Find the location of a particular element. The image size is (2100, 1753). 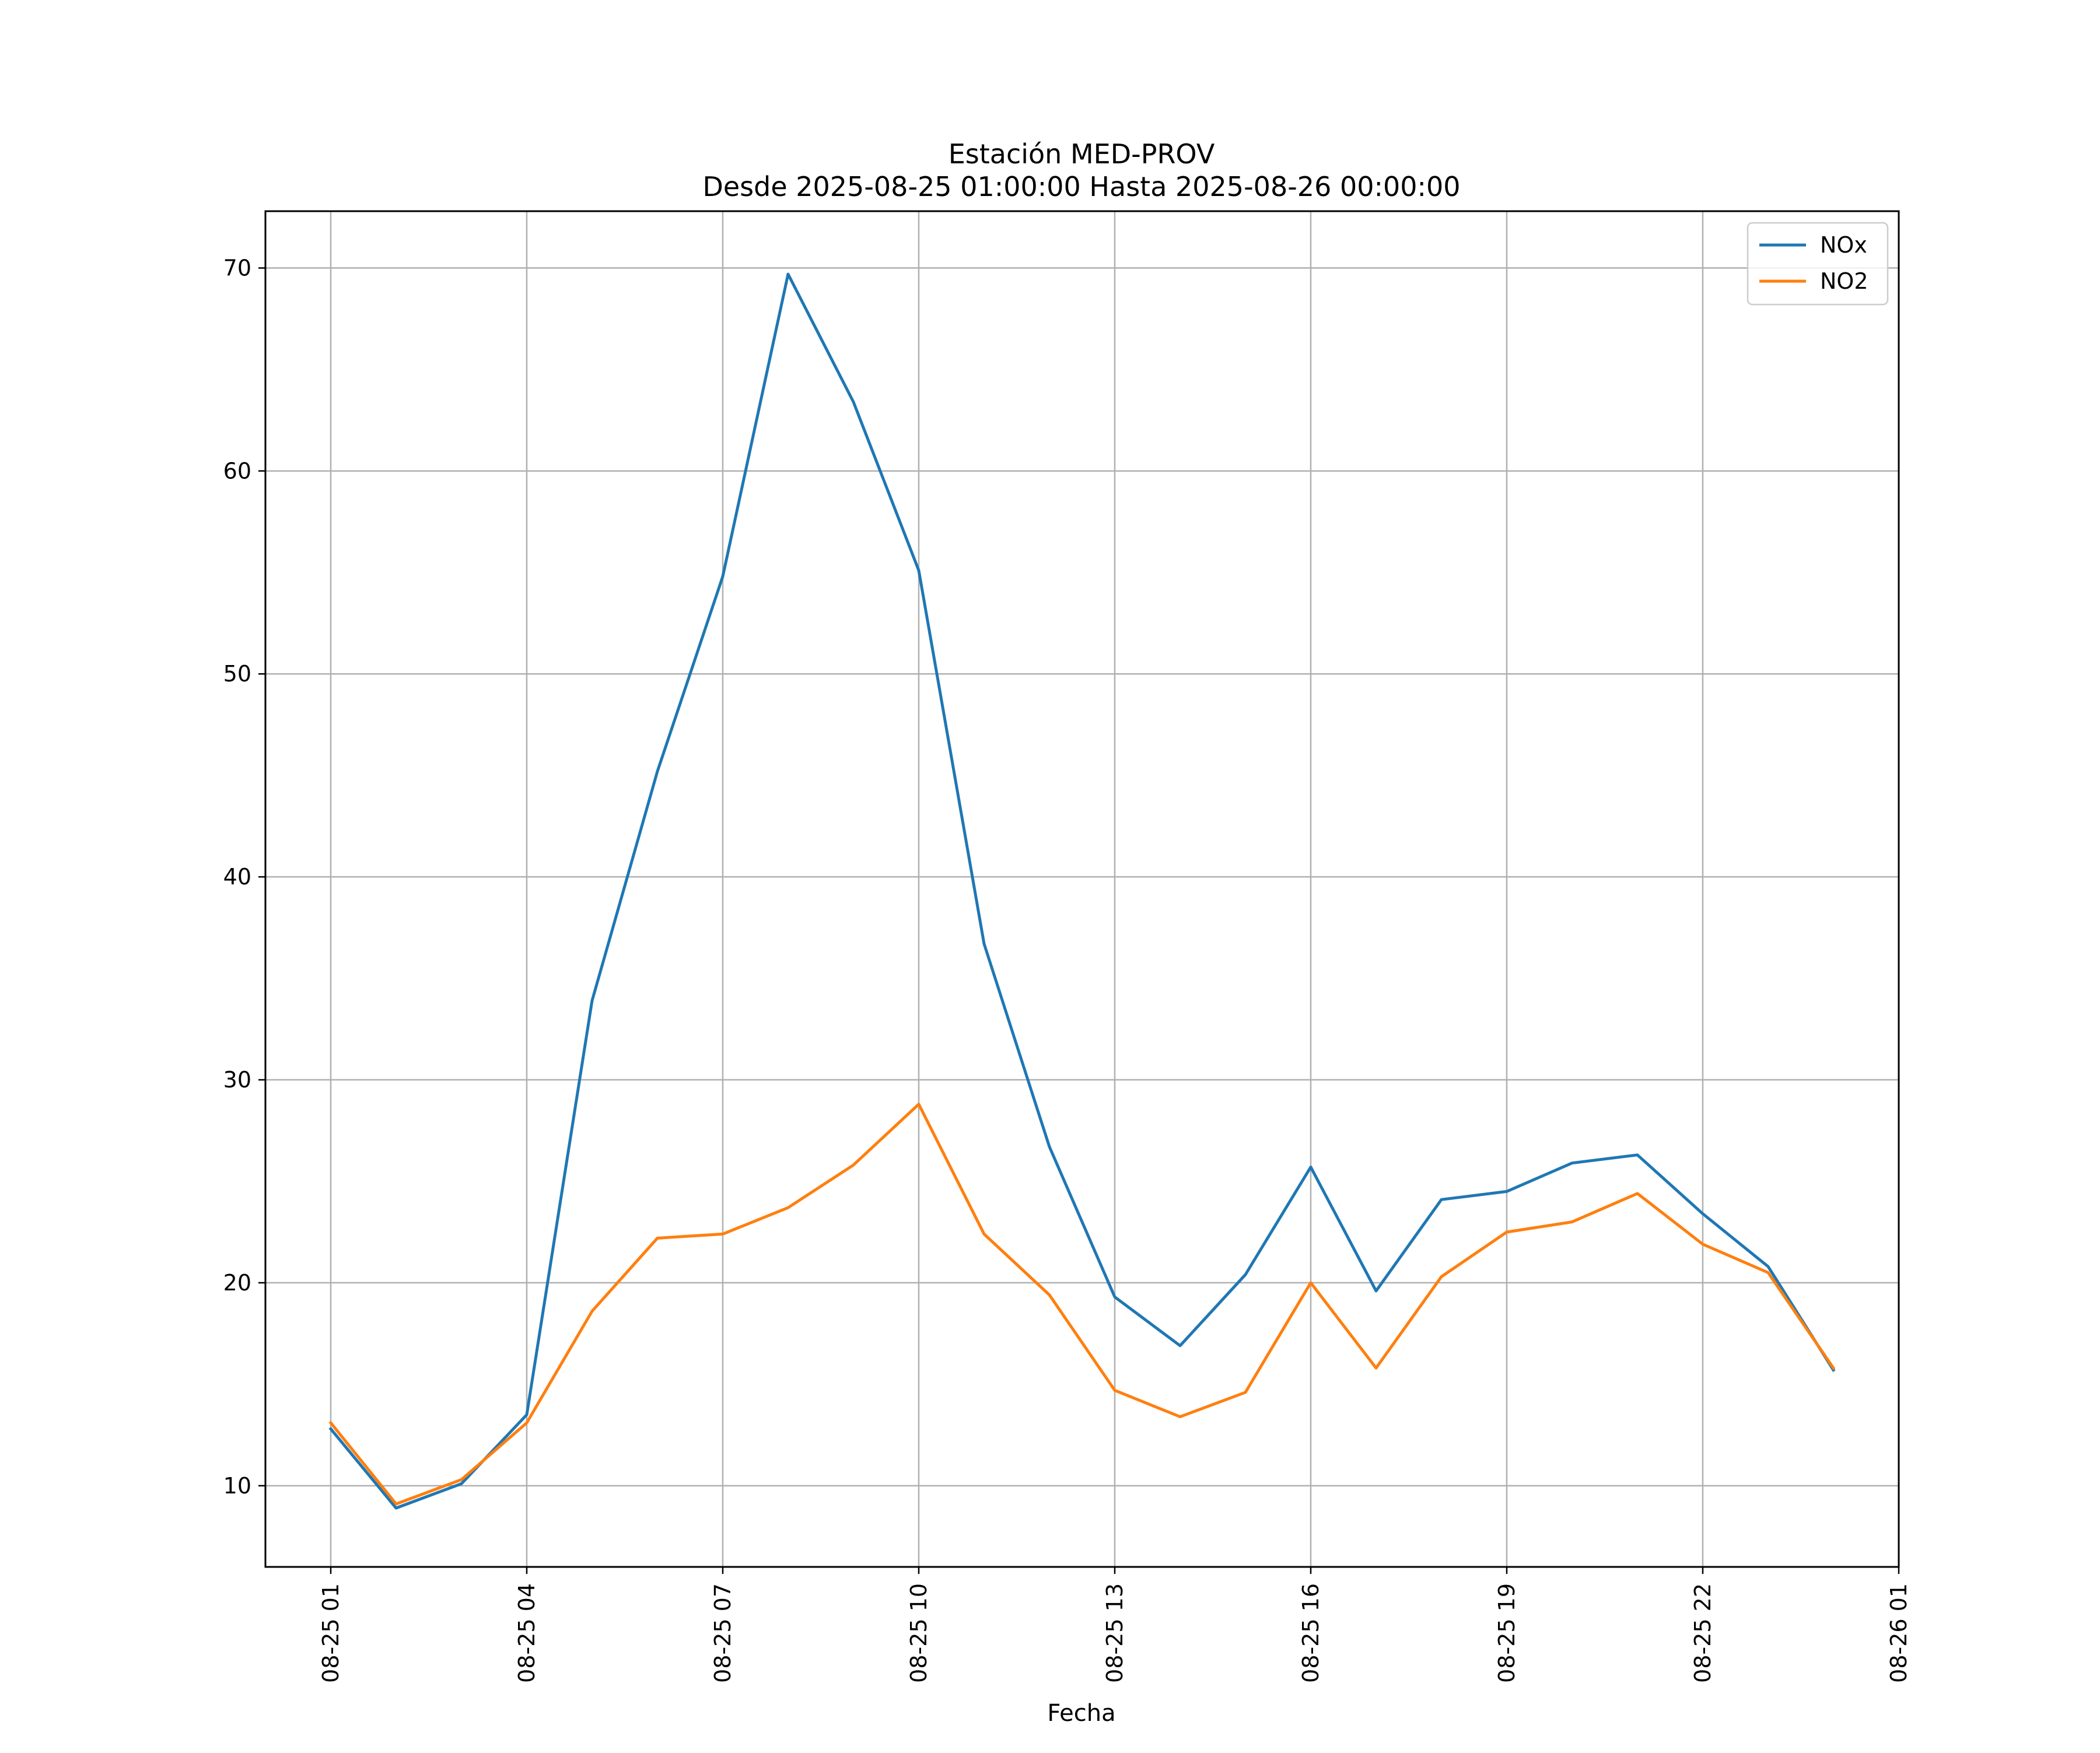

legend: NOx NO2 is located at coordinates (1818, 264).